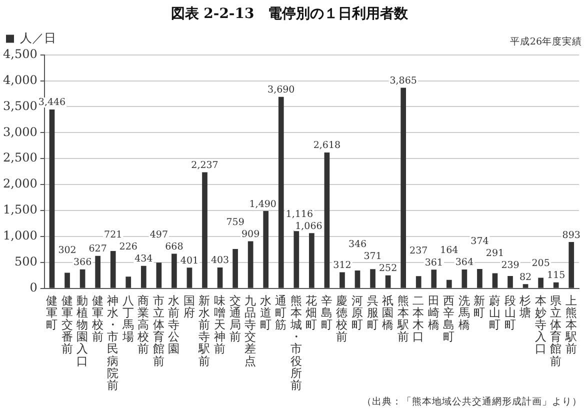 The height and width of the screenshot is (409, 585). What do you see at coordinates (97, 249) in the screenshot?
I see `data-label: 627` at bounding box center [97, 249].